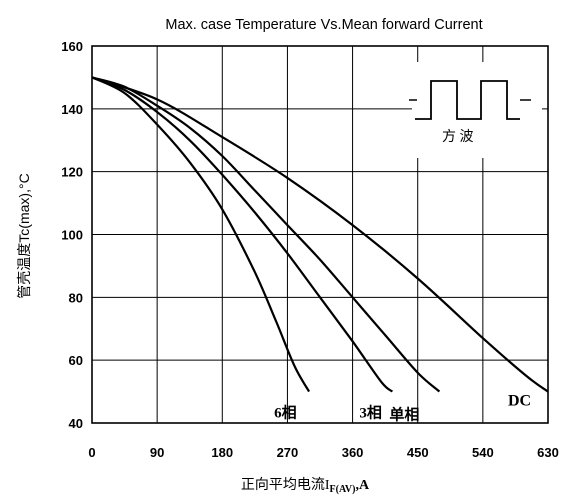  I want to click on series-label: 6相, so click(285, 413).